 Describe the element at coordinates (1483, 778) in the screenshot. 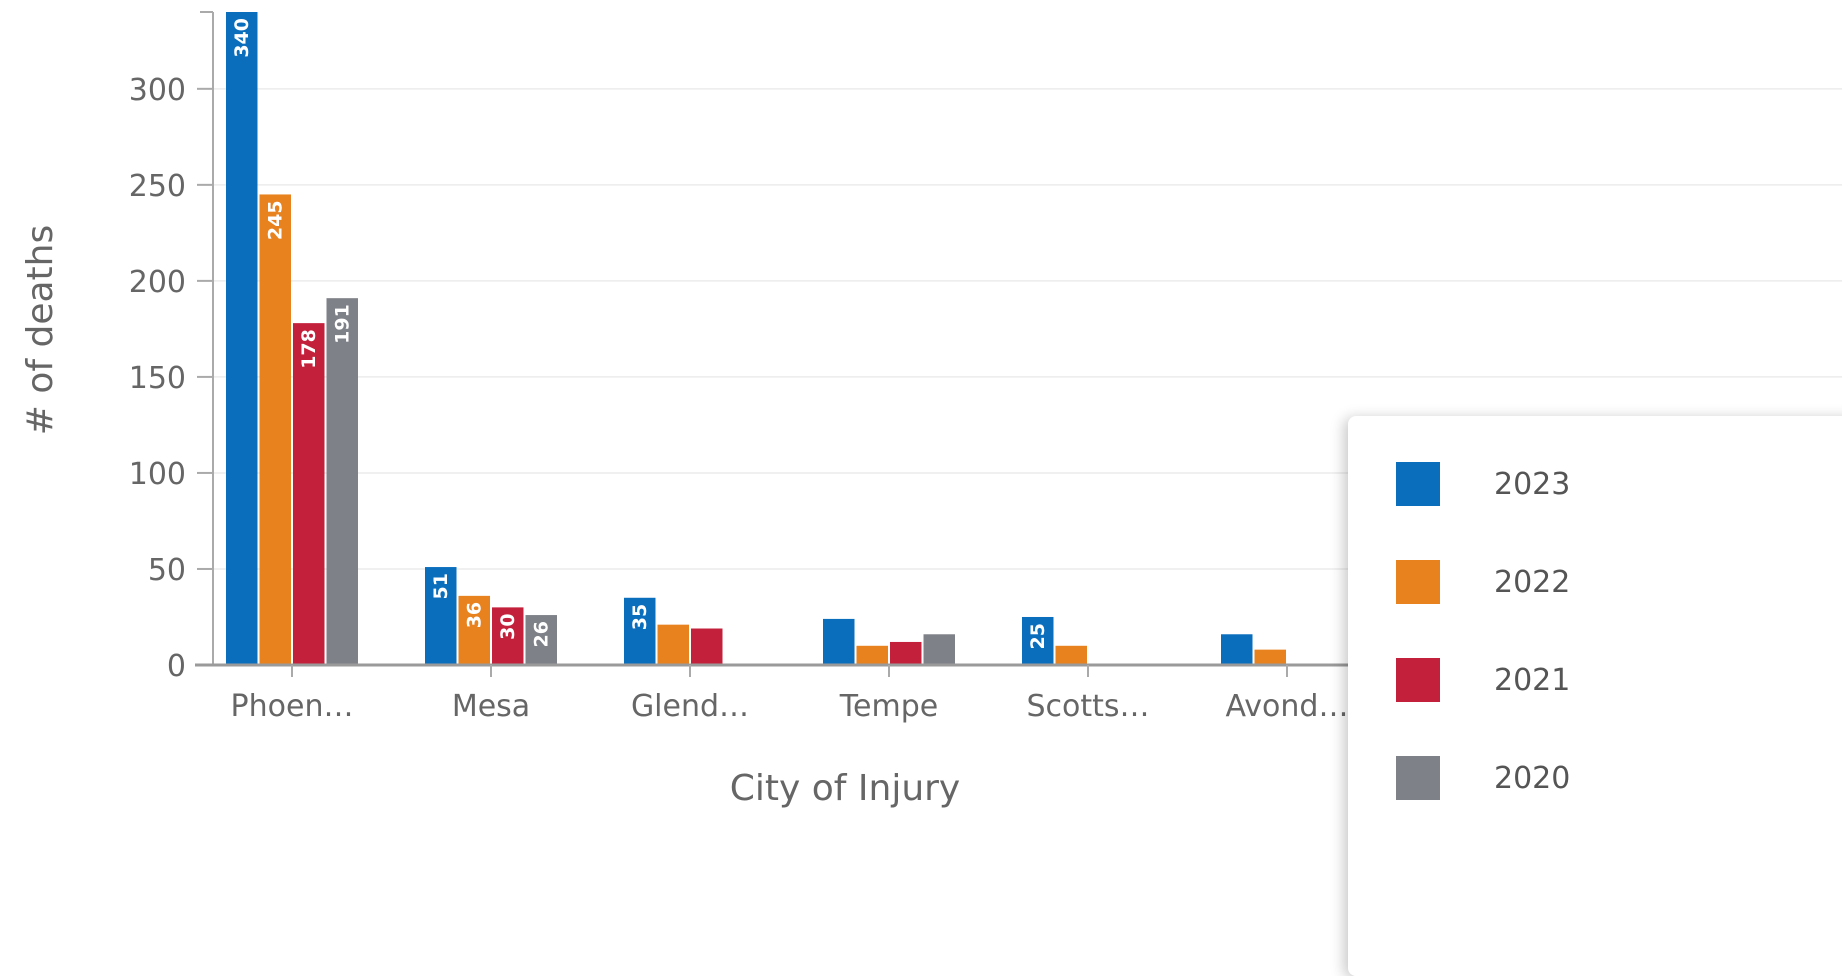

I see `legend-item: 2020` at that location.